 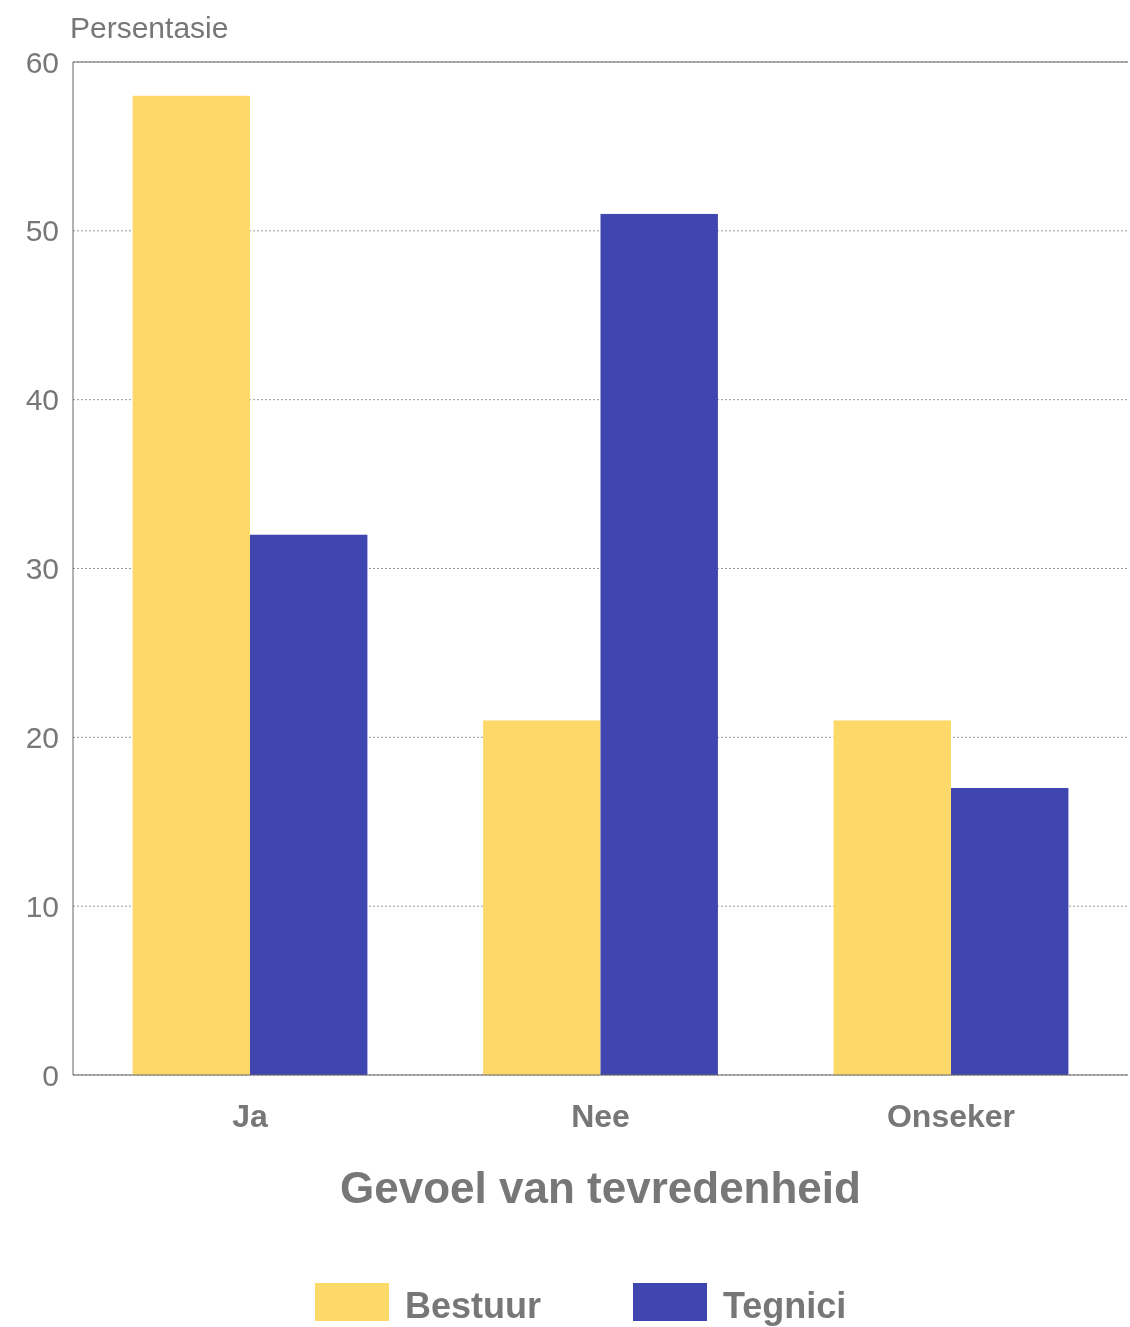 What do you see at coordinates (600, 1116) in the screenshot?
I see `x-tick-label: Nee` at bounding box center [600, 1116].